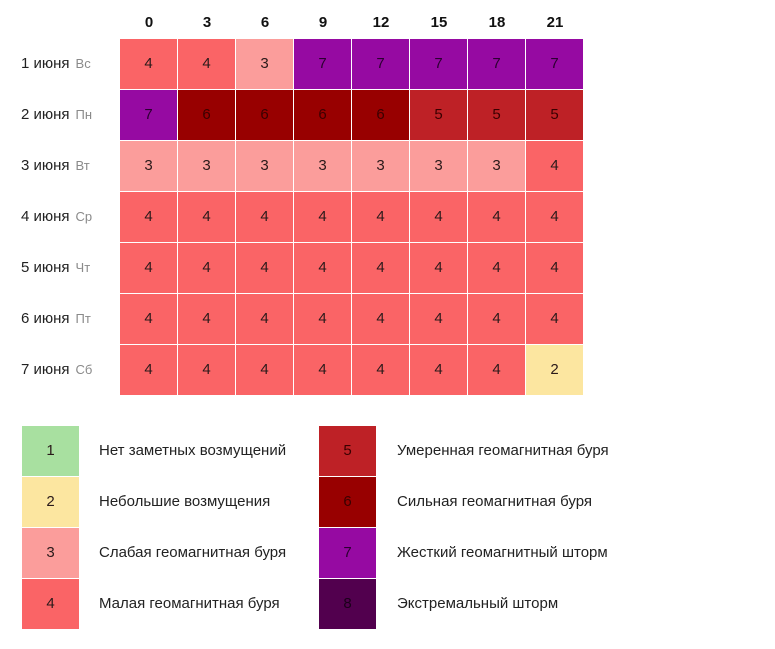 Image resolution: width=775 pixels, height=649 pixels. Describe the element at coordinates (45, 63) in the screenshot. I see `row-date: 1 июня` at that location.